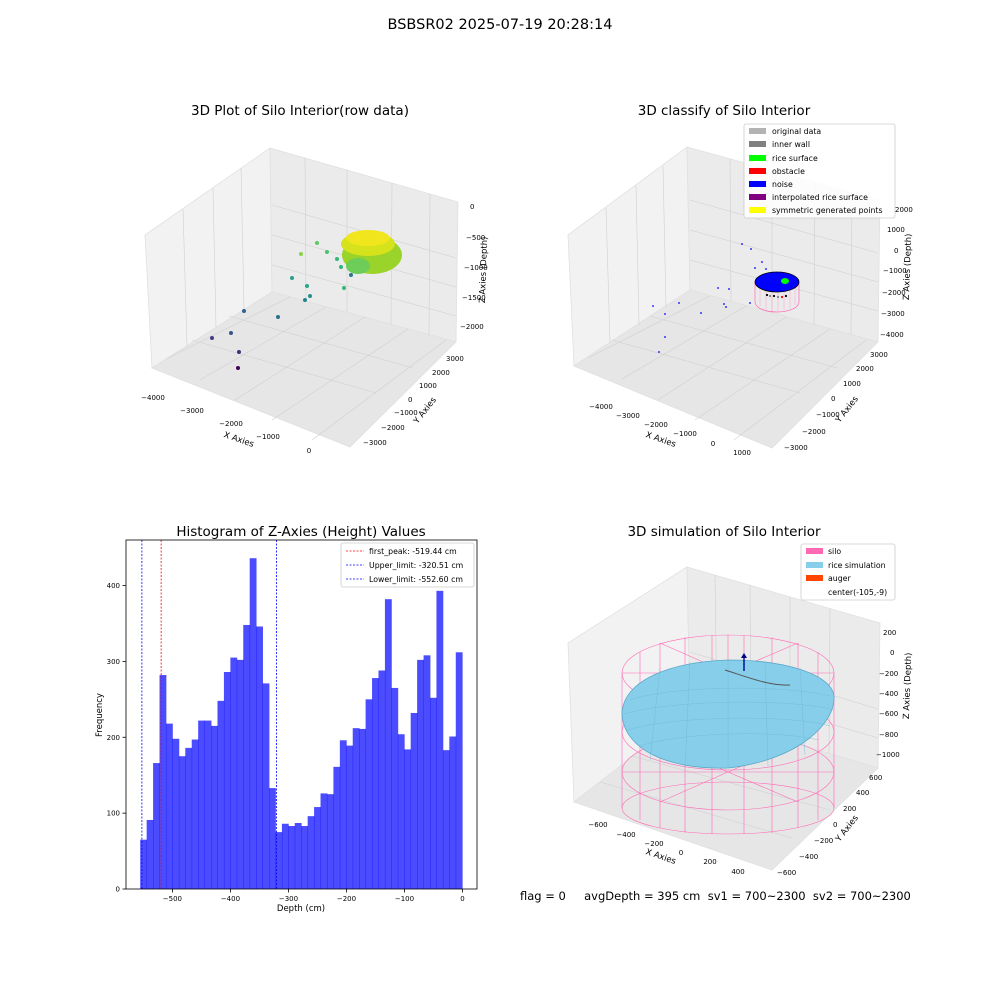 The image size is (1000, 1000). Describe the element at coordinates (268, 437) in the screenshot. I see `raw3d-xtick: −1000` at that location.